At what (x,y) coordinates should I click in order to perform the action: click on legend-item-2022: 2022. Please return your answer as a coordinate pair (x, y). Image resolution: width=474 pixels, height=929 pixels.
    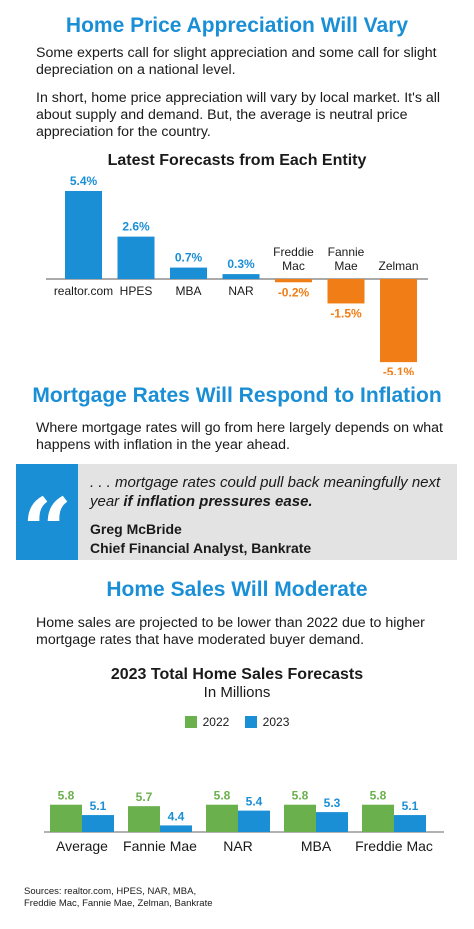
    Looking at the image, I should click on (207, 722).